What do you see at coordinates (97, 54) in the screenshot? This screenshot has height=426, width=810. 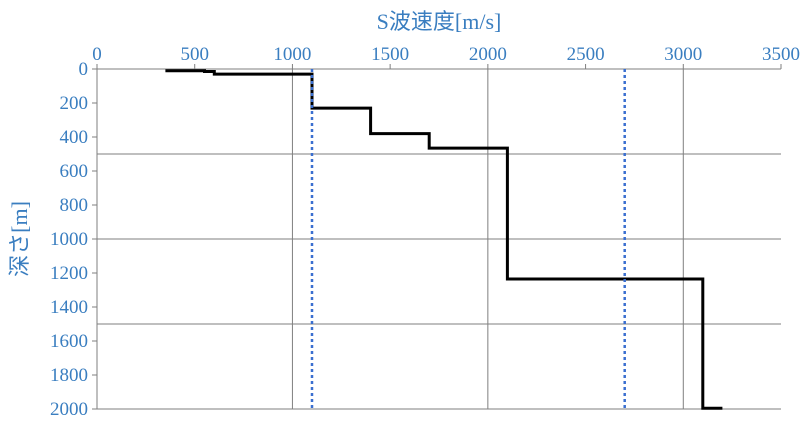 I see `x-tick-label-0: 0` at bounding box center [97, 54].